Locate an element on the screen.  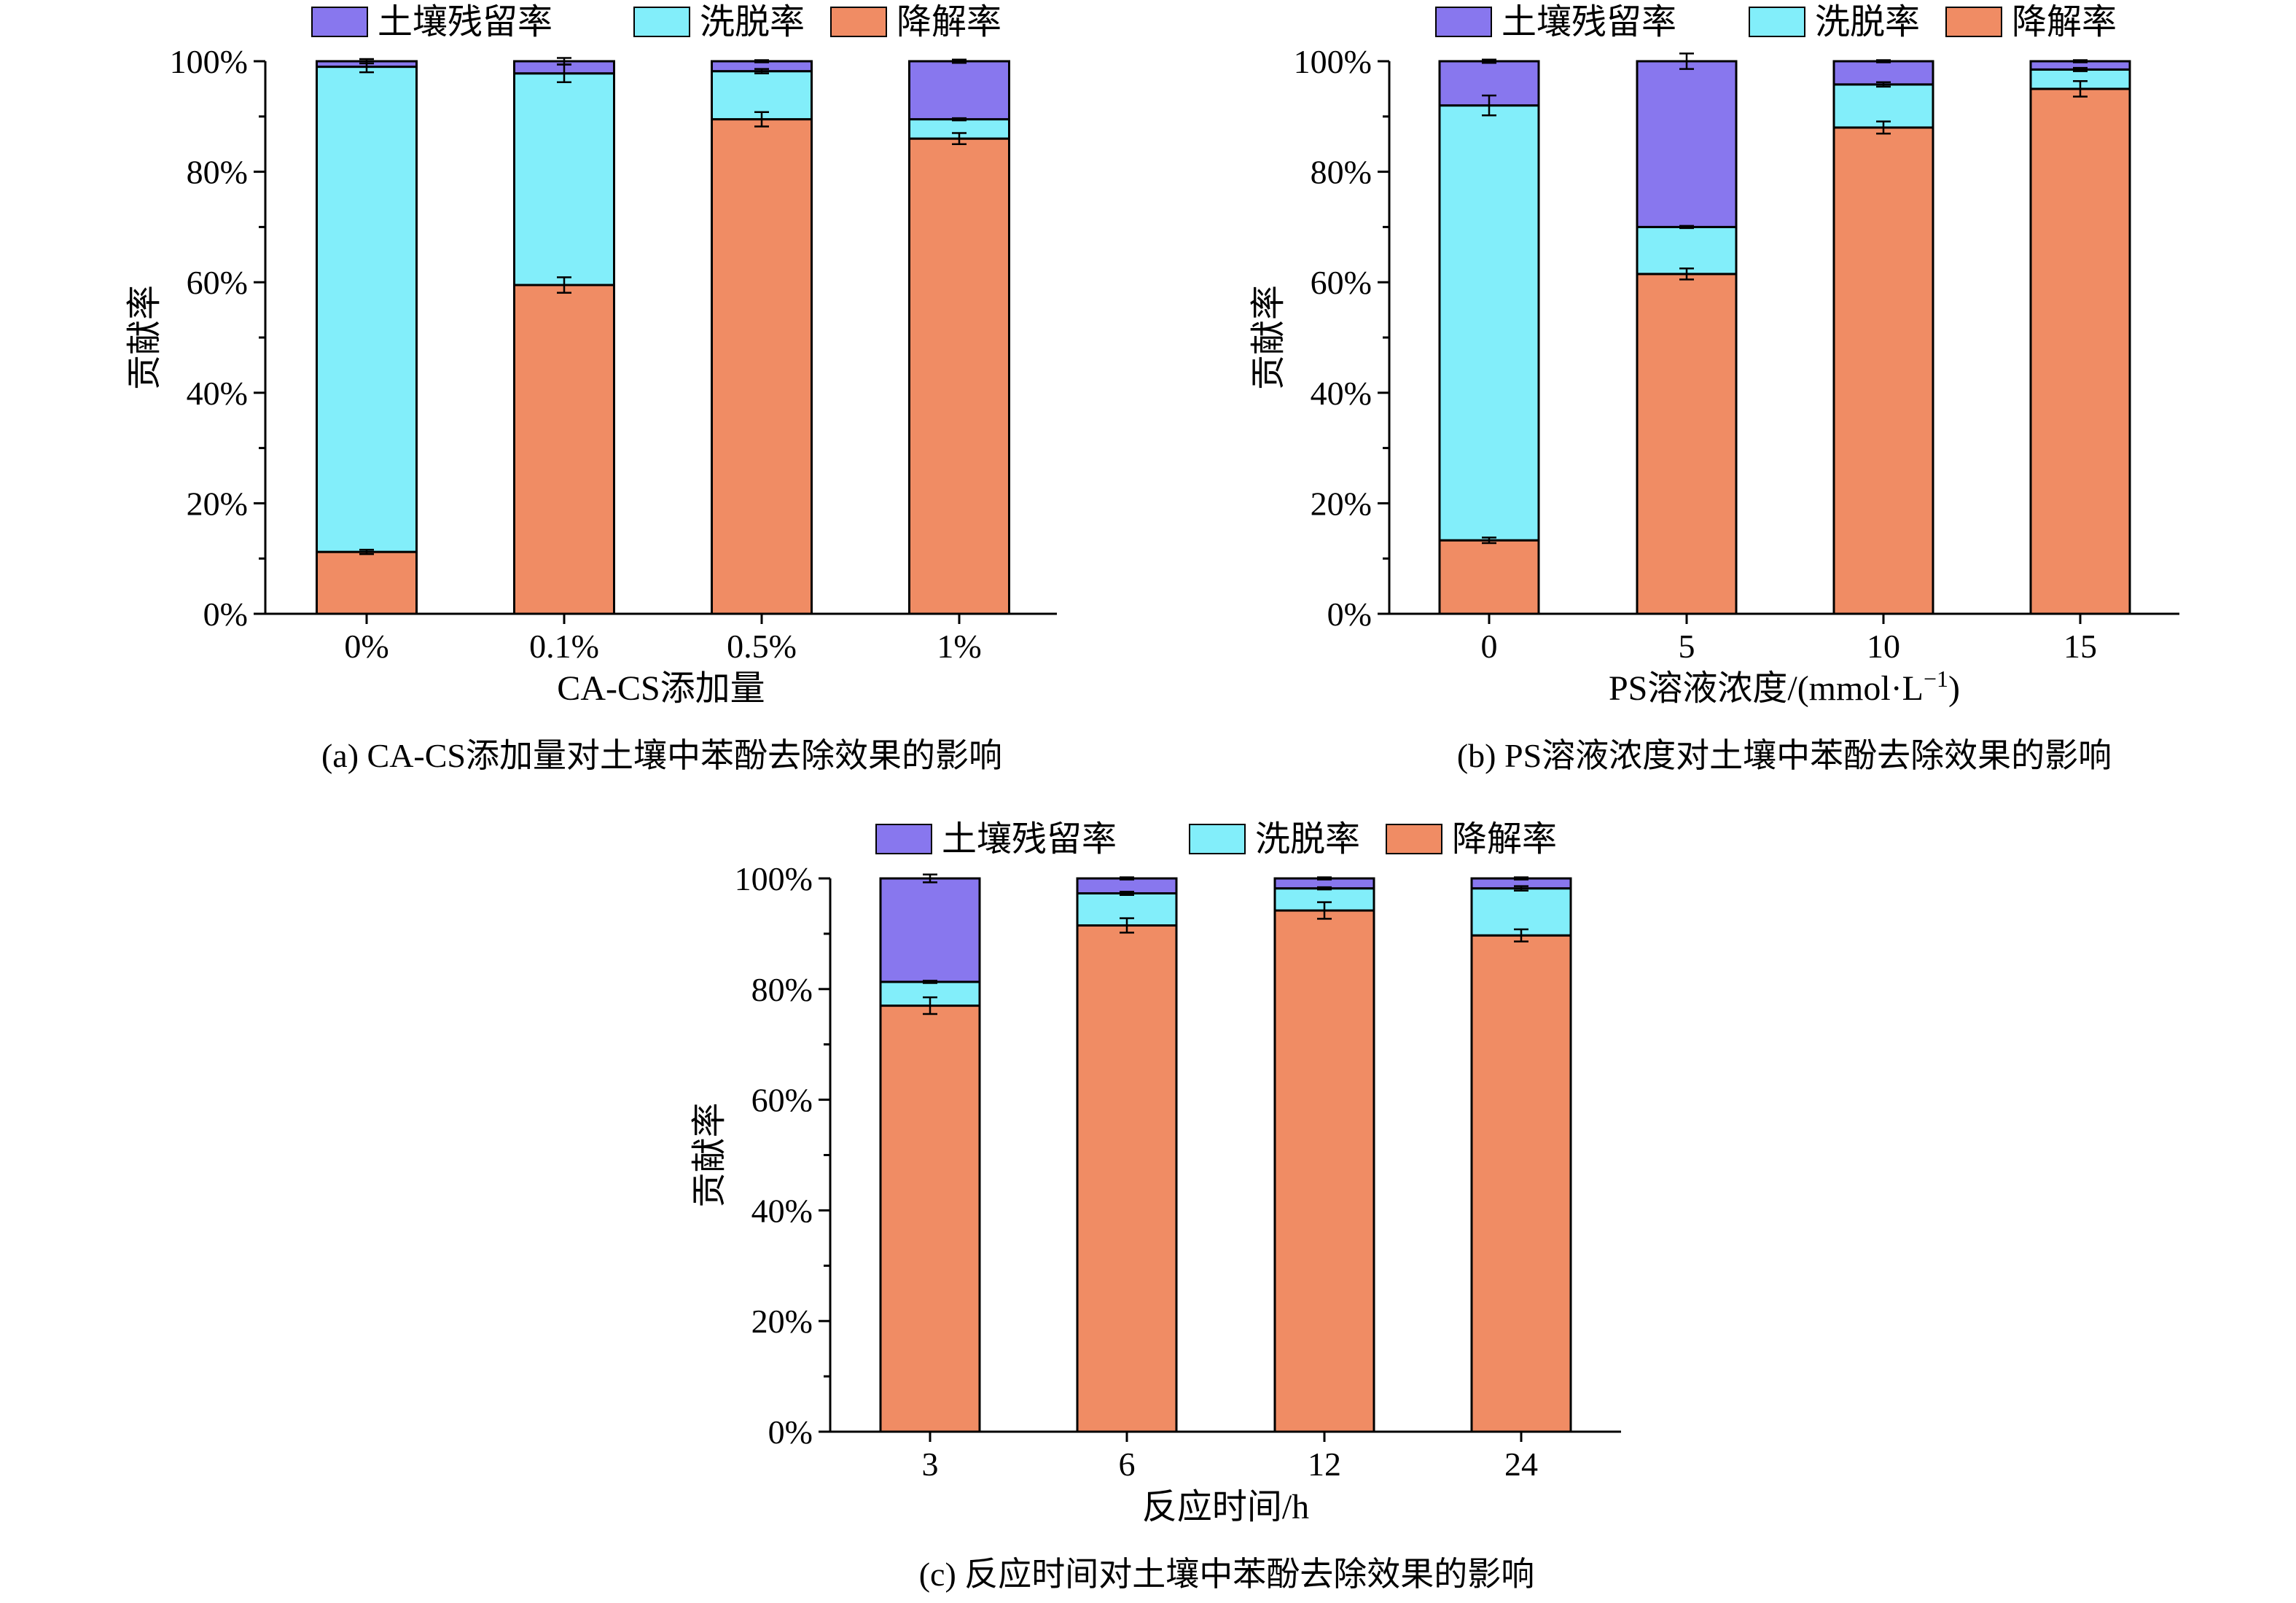
x-axis-title-sup: −1 is located at coordinates (1936, 679).